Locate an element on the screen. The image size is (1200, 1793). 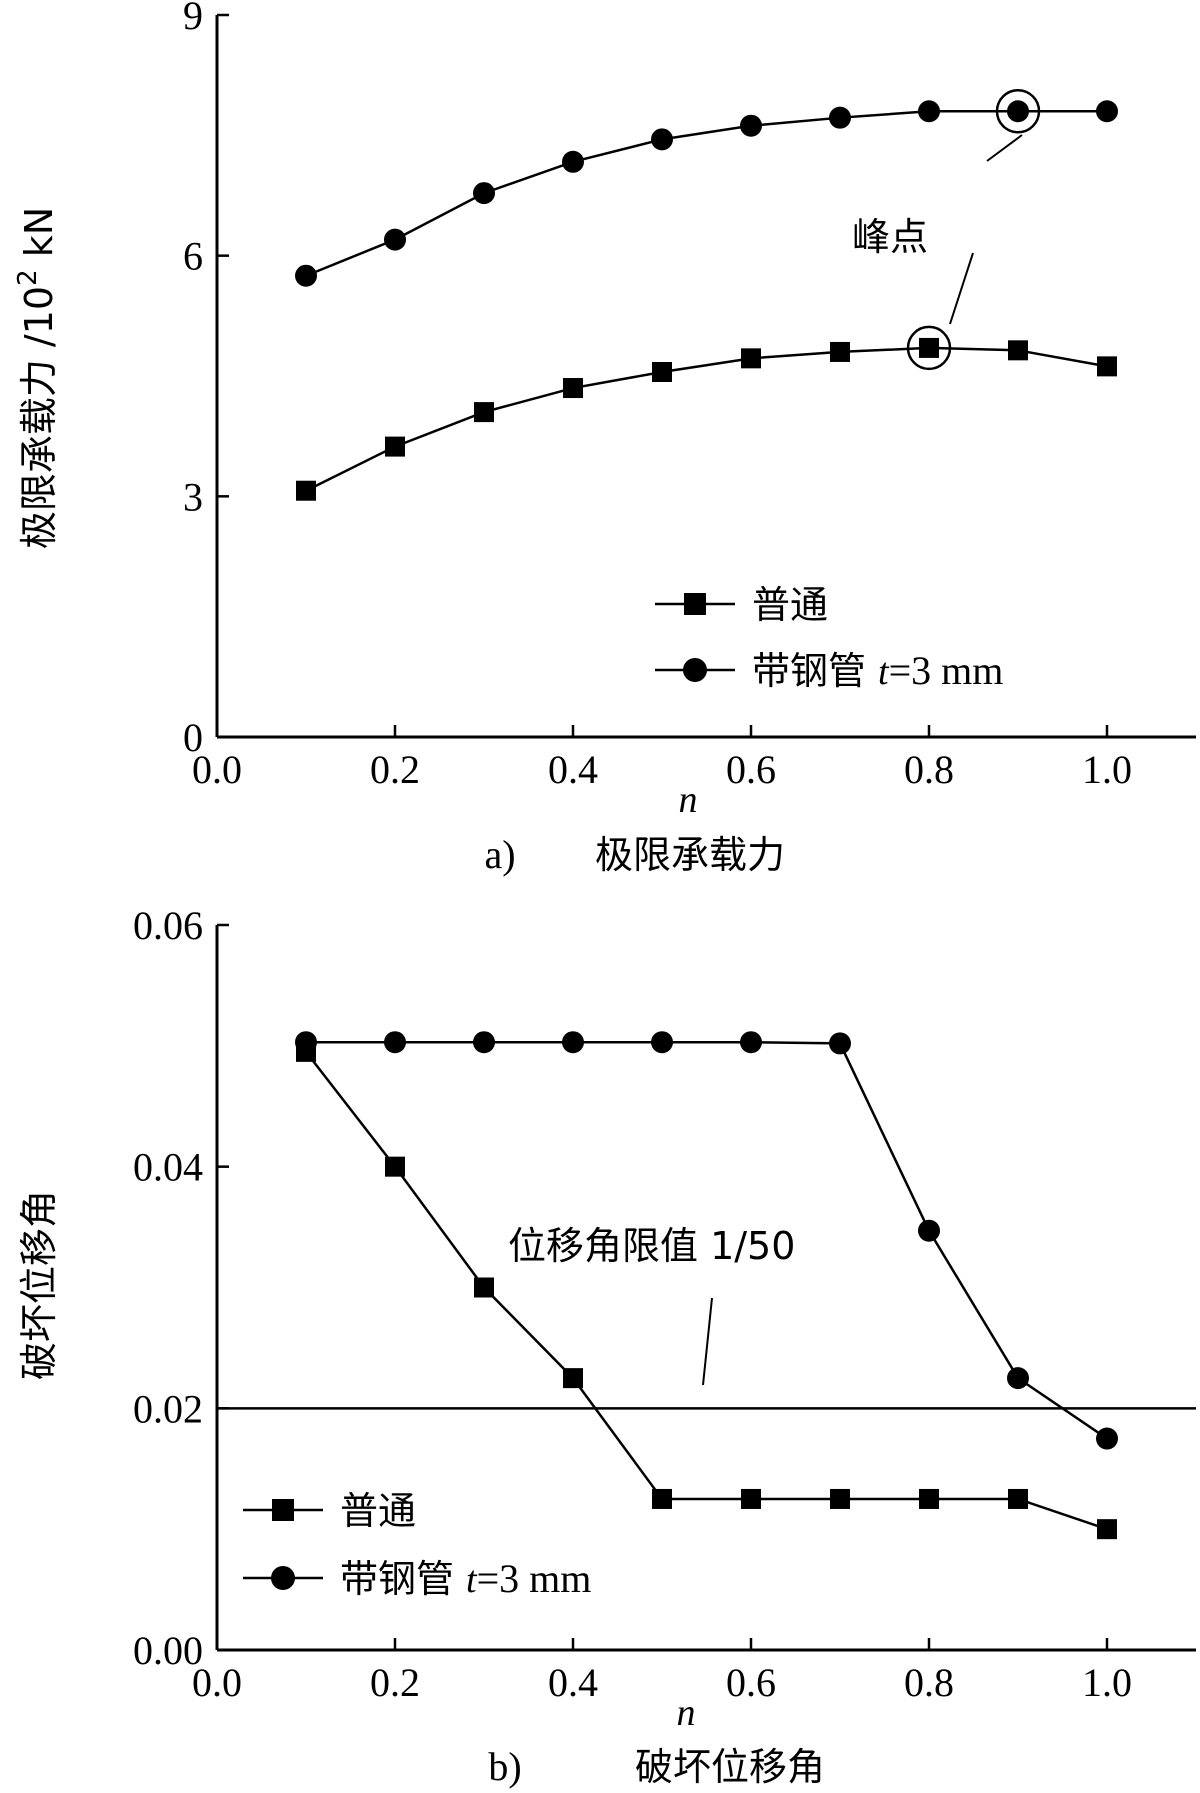
legend-a-label-2-main: 带钢管 is located at coordinates (809, 671).